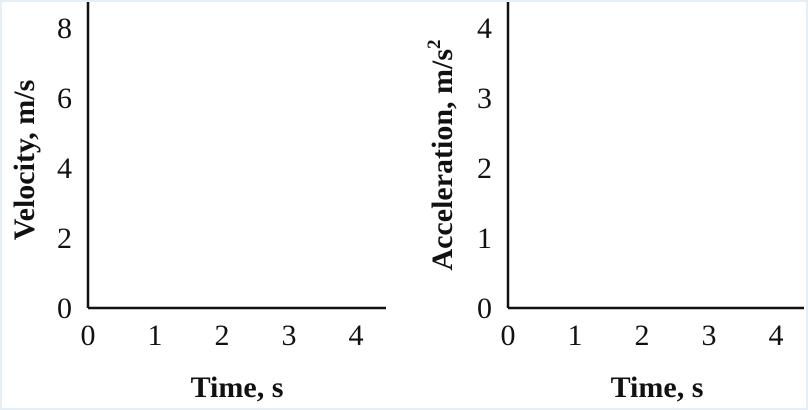 This screenshot has width=808, height=410. I want to click on acceleration-y-tick-labels: 0 1 2 3 4, so click(484, 168).